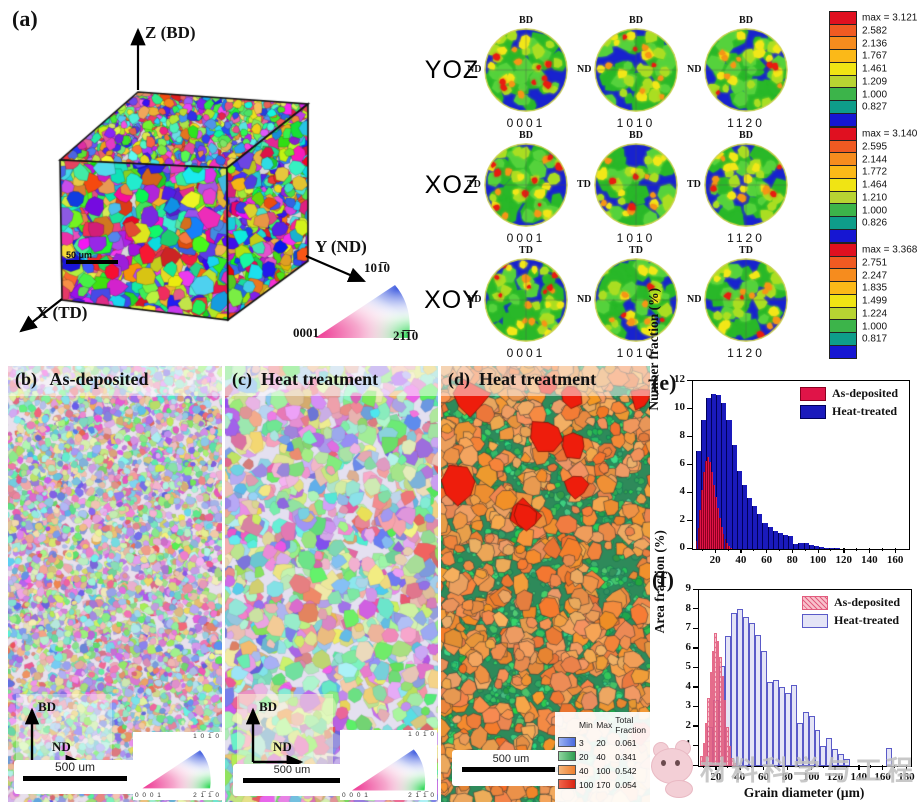 This screenshot has height=802, width=917. What do you see at coordinates (679, 789) in the screenshot?
I see `logo-body` at bounding box center [679, 789].